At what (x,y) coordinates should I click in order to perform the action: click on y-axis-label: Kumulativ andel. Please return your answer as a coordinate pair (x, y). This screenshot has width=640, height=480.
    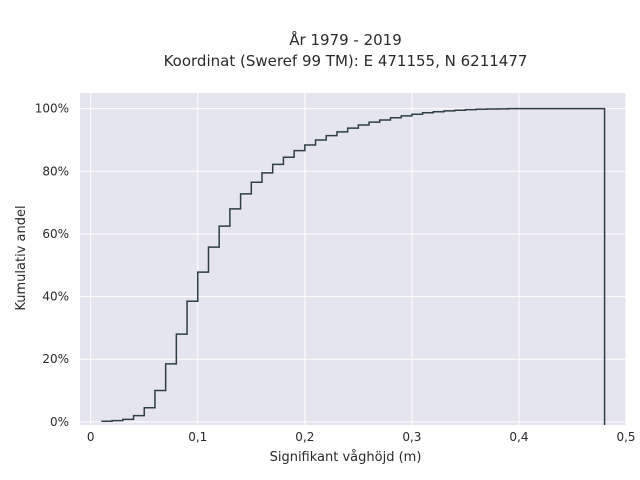
    Looking at the image, I should click on (21, 257).